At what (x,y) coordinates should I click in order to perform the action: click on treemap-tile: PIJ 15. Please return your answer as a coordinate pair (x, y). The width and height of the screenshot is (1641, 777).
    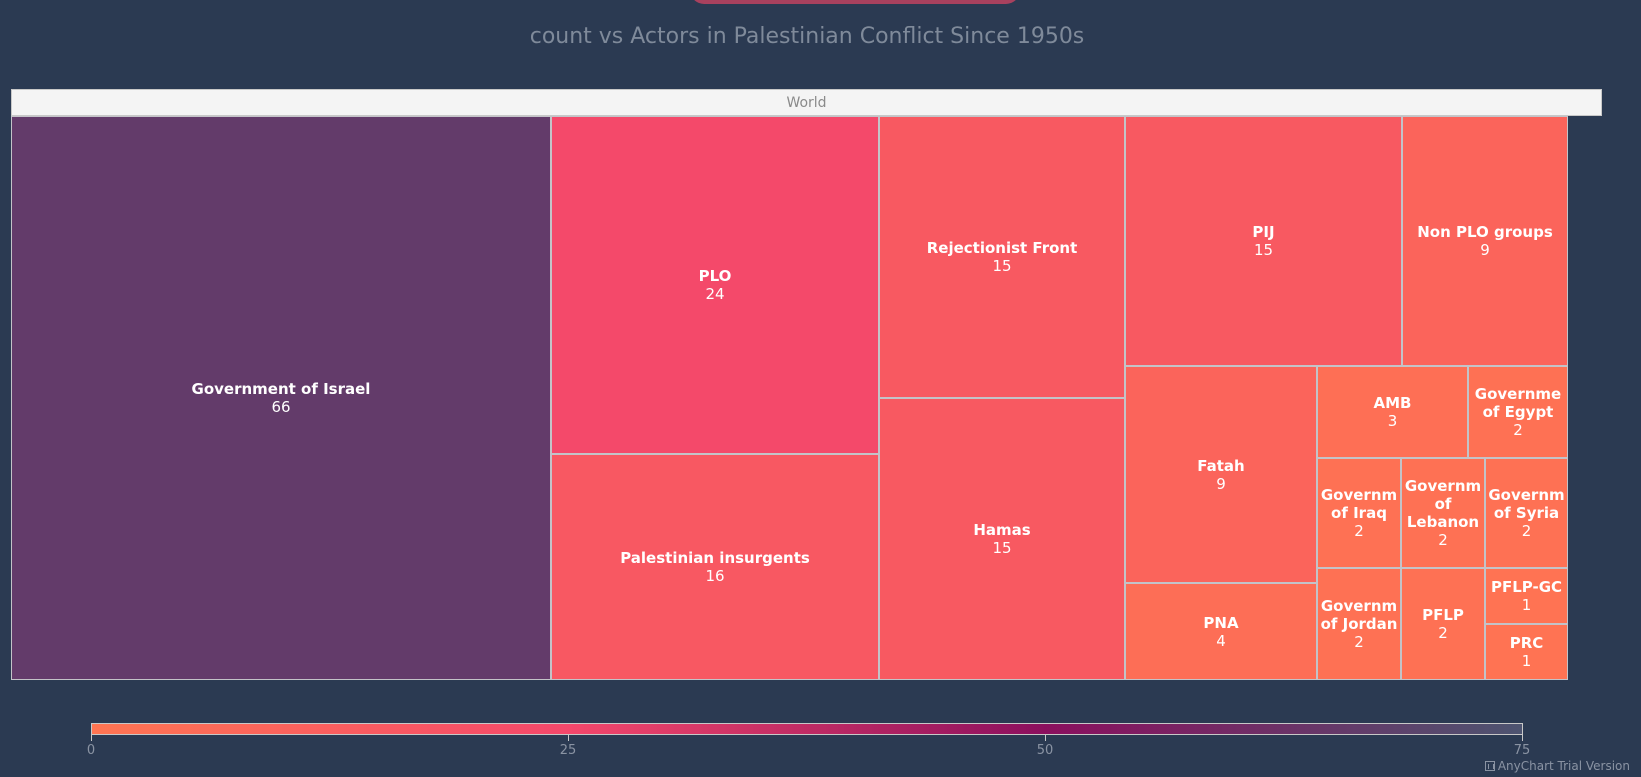
    Looking at the image, I should click on (1263, 241).